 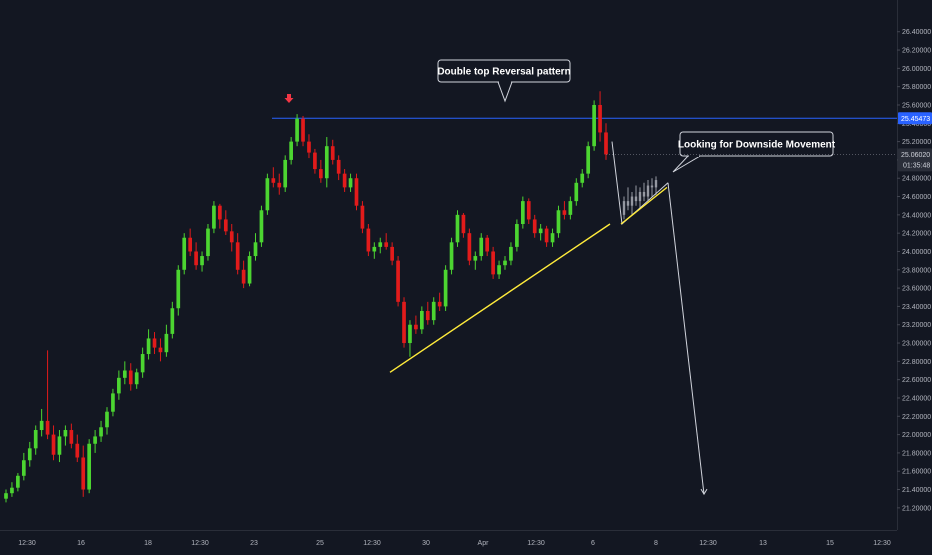 What do you see at coordinates (756, 144) in the screenshot?
I see `downside-callout-box` at bounding box center [756, 144].